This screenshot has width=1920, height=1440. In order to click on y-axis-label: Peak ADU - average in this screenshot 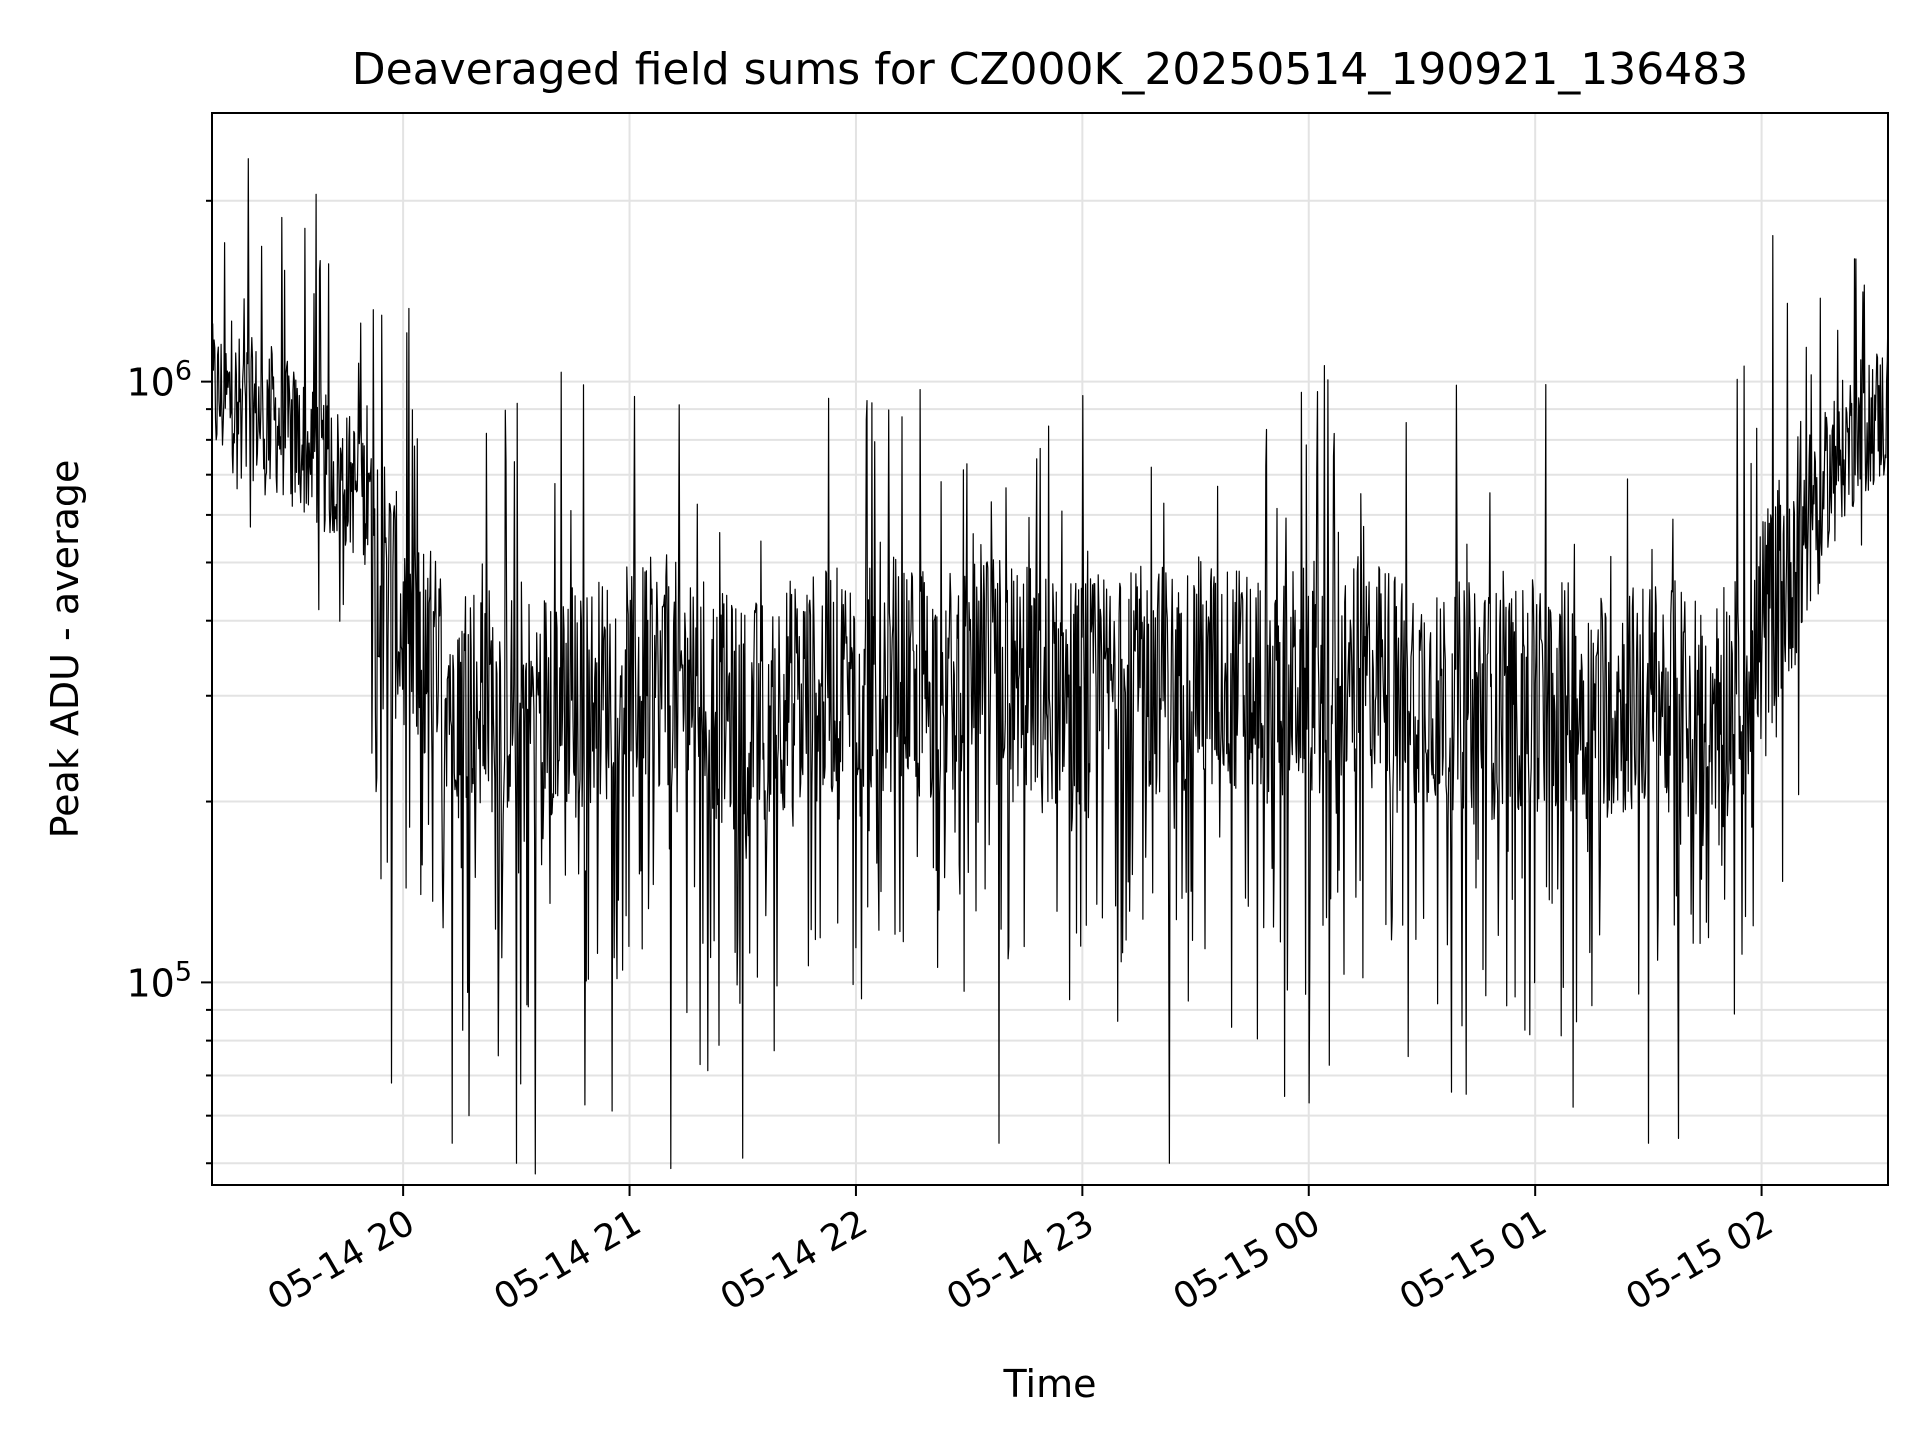, I will do `click(65, 649)`.